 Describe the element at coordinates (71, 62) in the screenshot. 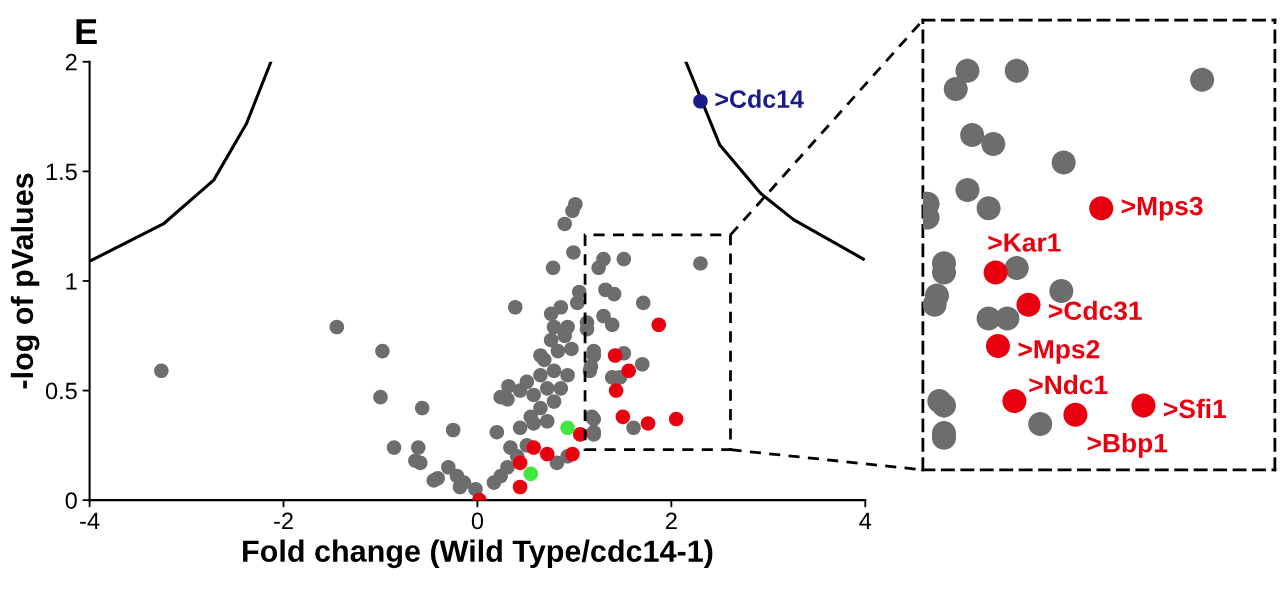

I see `y-tick-label: 2` at that location.